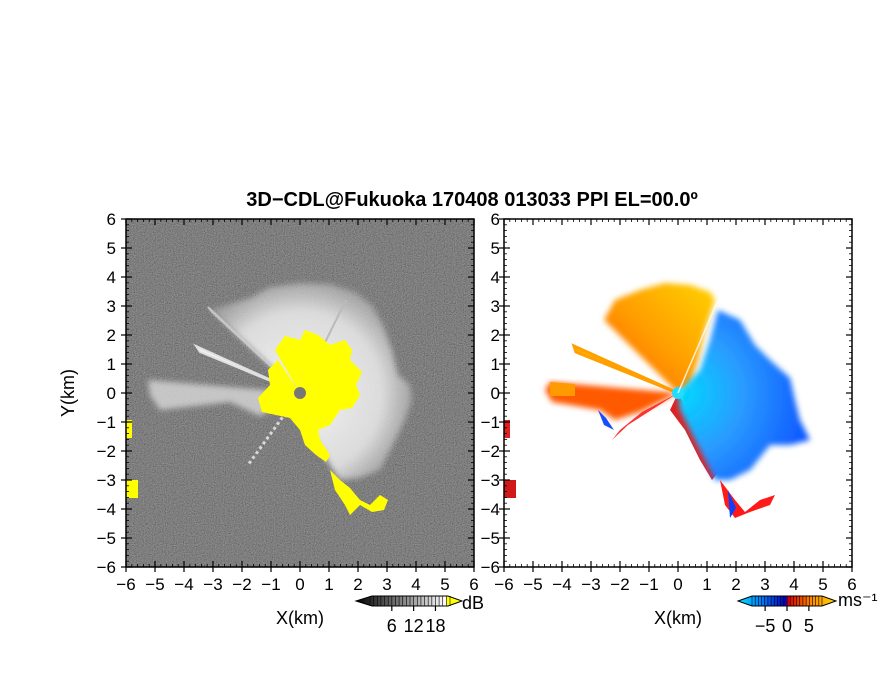 Image resolution: width=880 pixels, height=680 pixels. I want to click on velocity-x-tick-labels: −6 −5 −4 −3 −2 −1 0 1 2 3 4 5 6, so click(675, 584).